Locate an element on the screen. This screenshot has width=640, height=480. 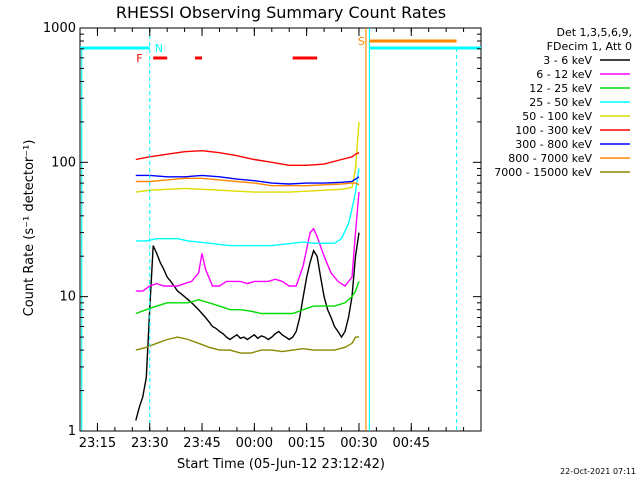
y-tick-label-1: 10 is located at coordinates (67, 297).